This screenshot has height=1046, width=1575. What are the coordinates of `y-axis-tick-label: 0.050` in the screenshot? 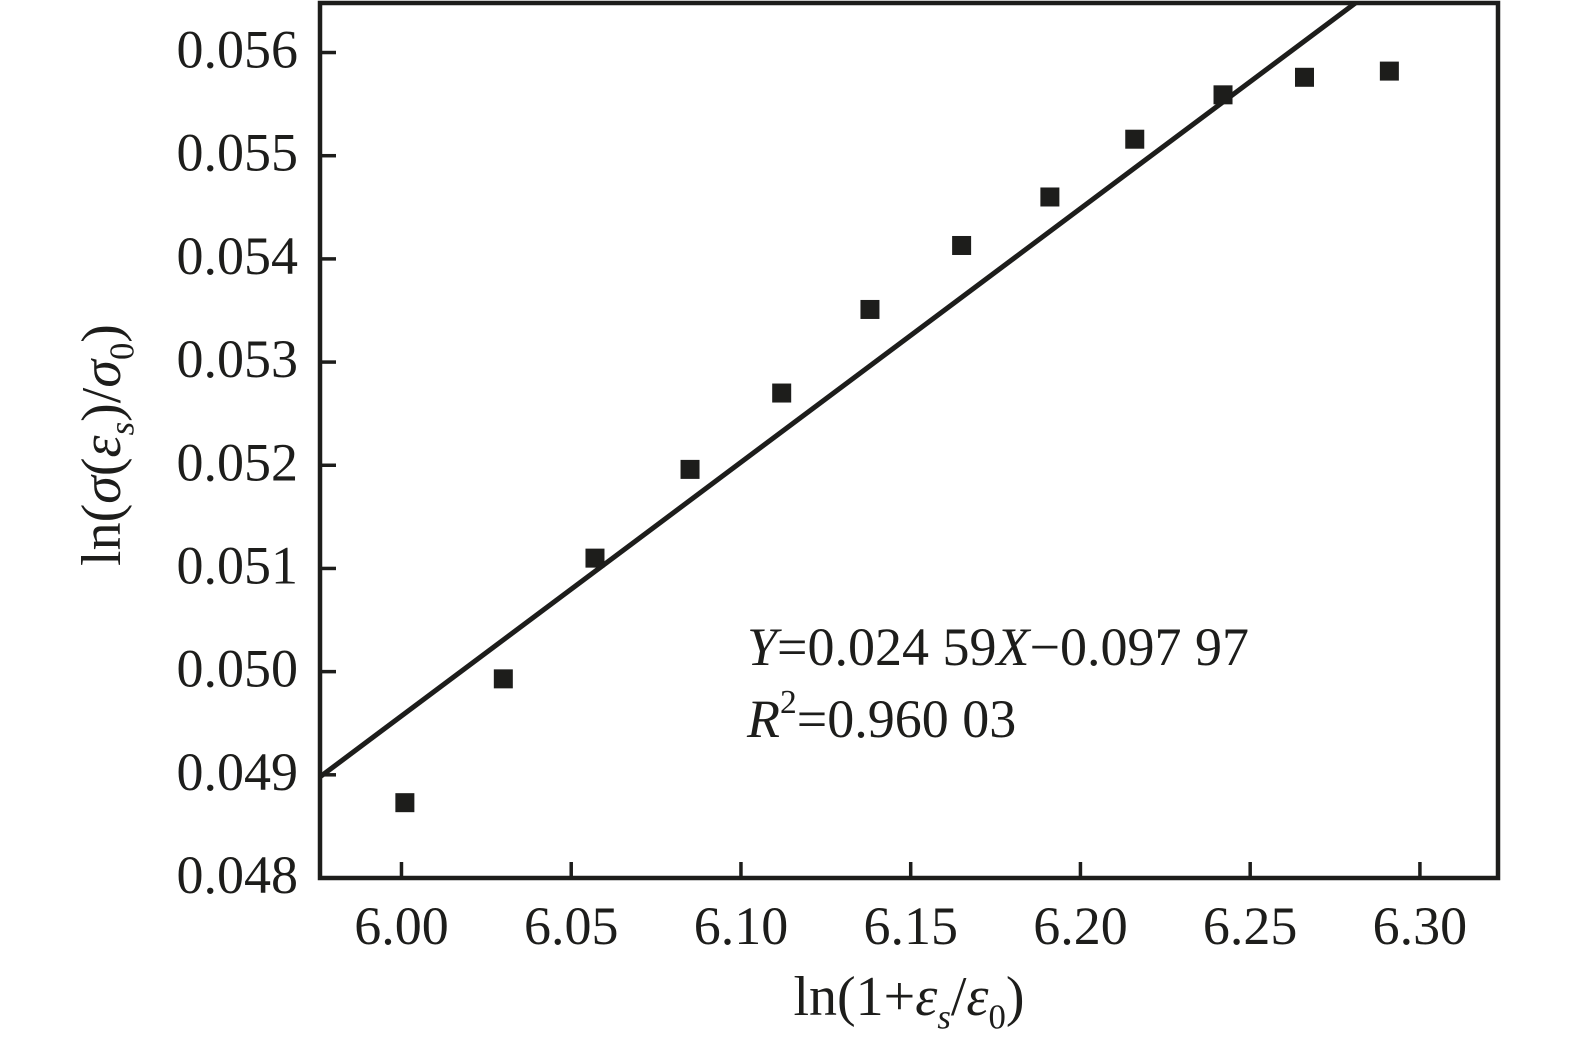 It's located at (238, 669).